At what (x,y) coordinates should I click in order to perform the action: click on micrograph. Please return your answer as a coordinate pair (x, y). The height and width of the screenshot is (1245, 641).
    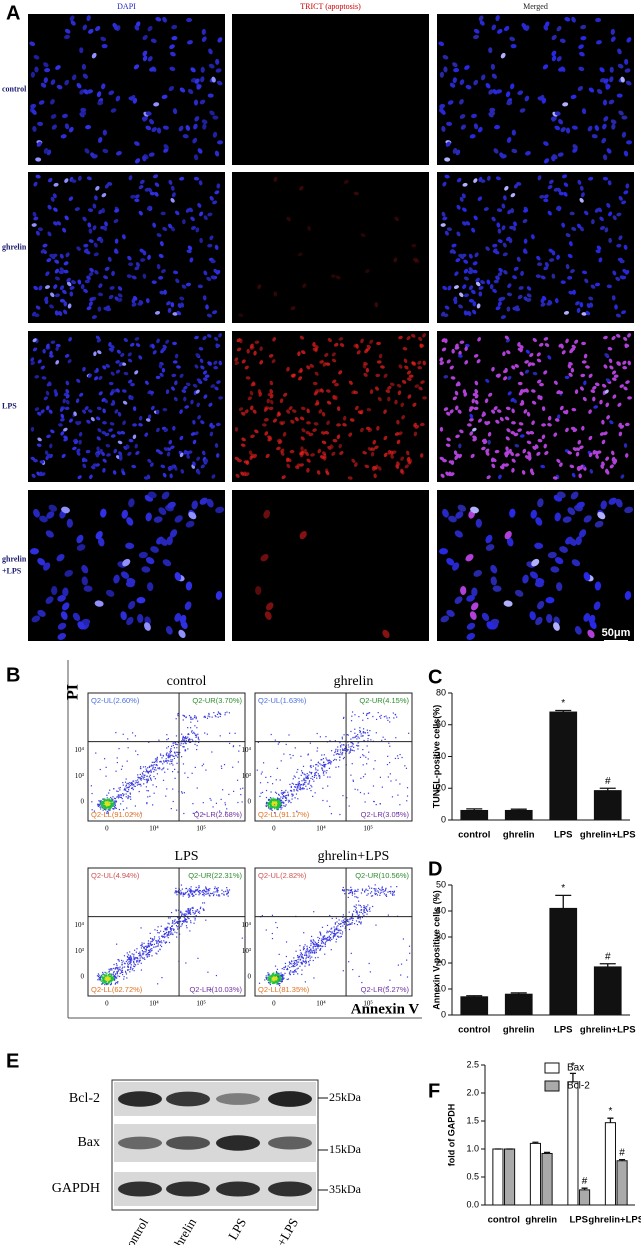
    Looking at the image, I should click on (126, 406).